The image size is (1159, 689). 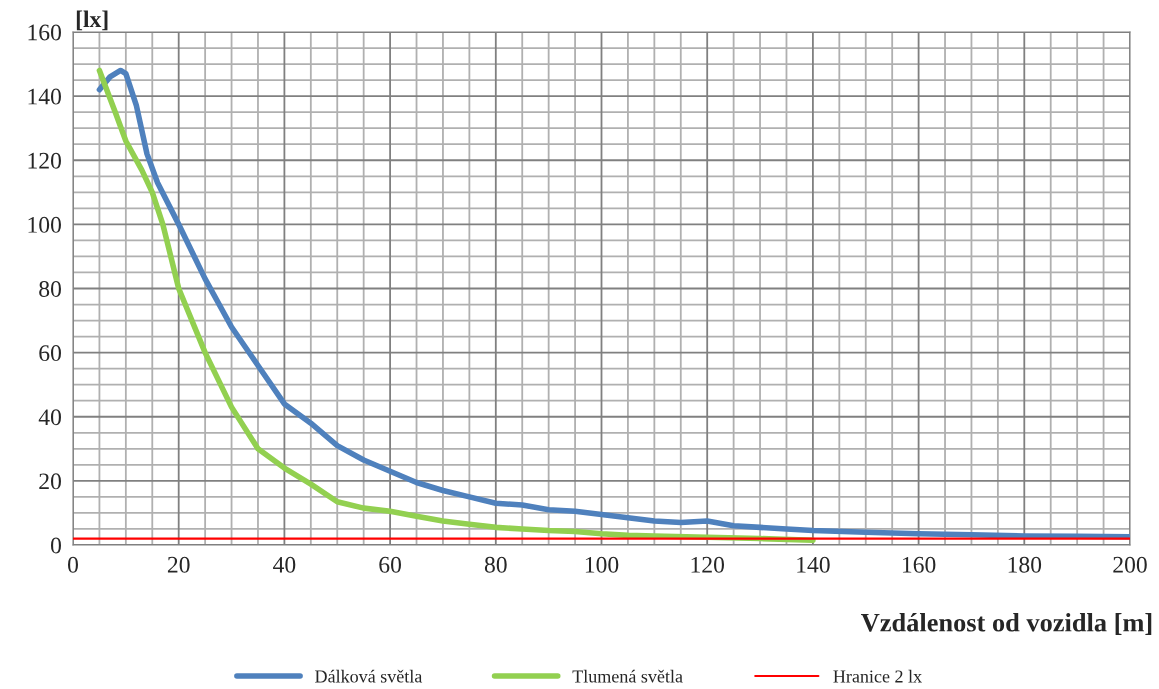 What do you see at coordinates (73, 564) in the screenshot?
I see `x-tick-label: 0` at bounding box center [73, 564].